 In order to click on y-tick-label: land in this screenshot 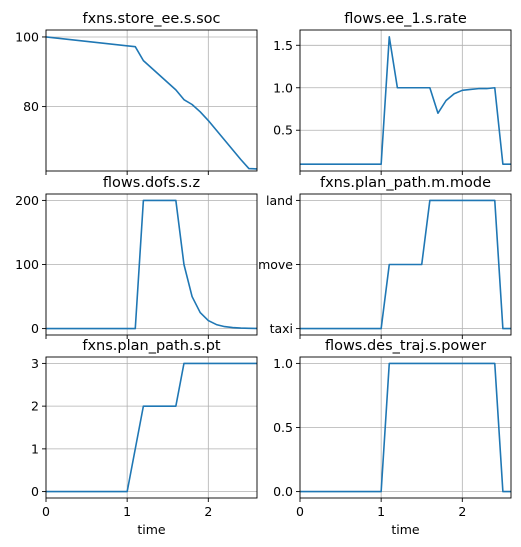, I will do `click(279, 200)`.